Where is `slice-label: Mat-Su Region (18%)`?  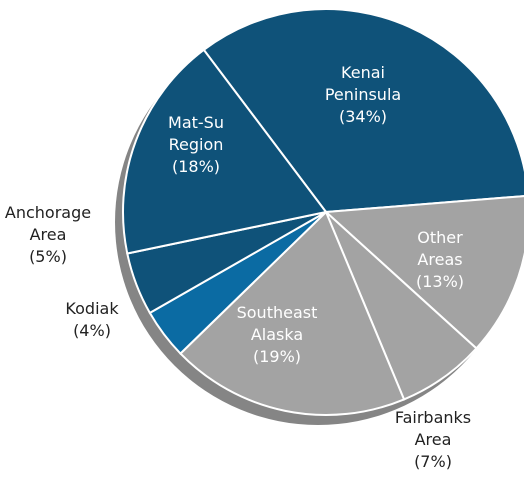
slice-label: Mat-Su Region (18%) is located at coordinates (196, 144).